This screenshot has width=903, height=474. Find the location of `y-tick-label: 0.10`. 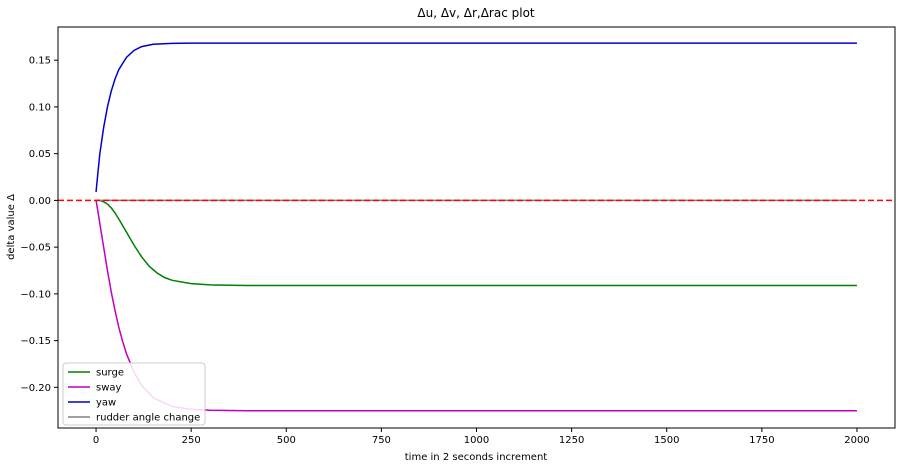

y-tick-label: 0.10 is located at coordinates (40, 107).